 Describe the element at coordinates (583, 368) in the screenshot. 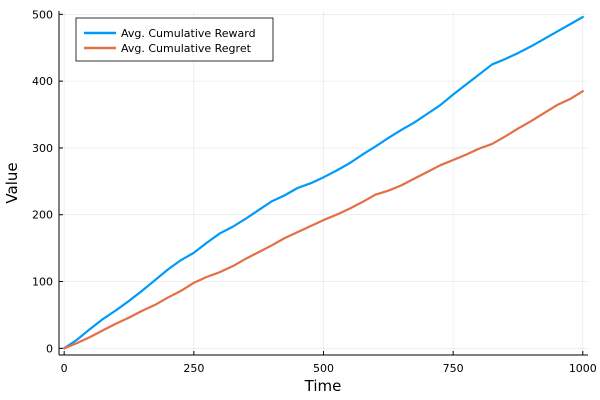

I see `x-tick-label: 1000` at that location.